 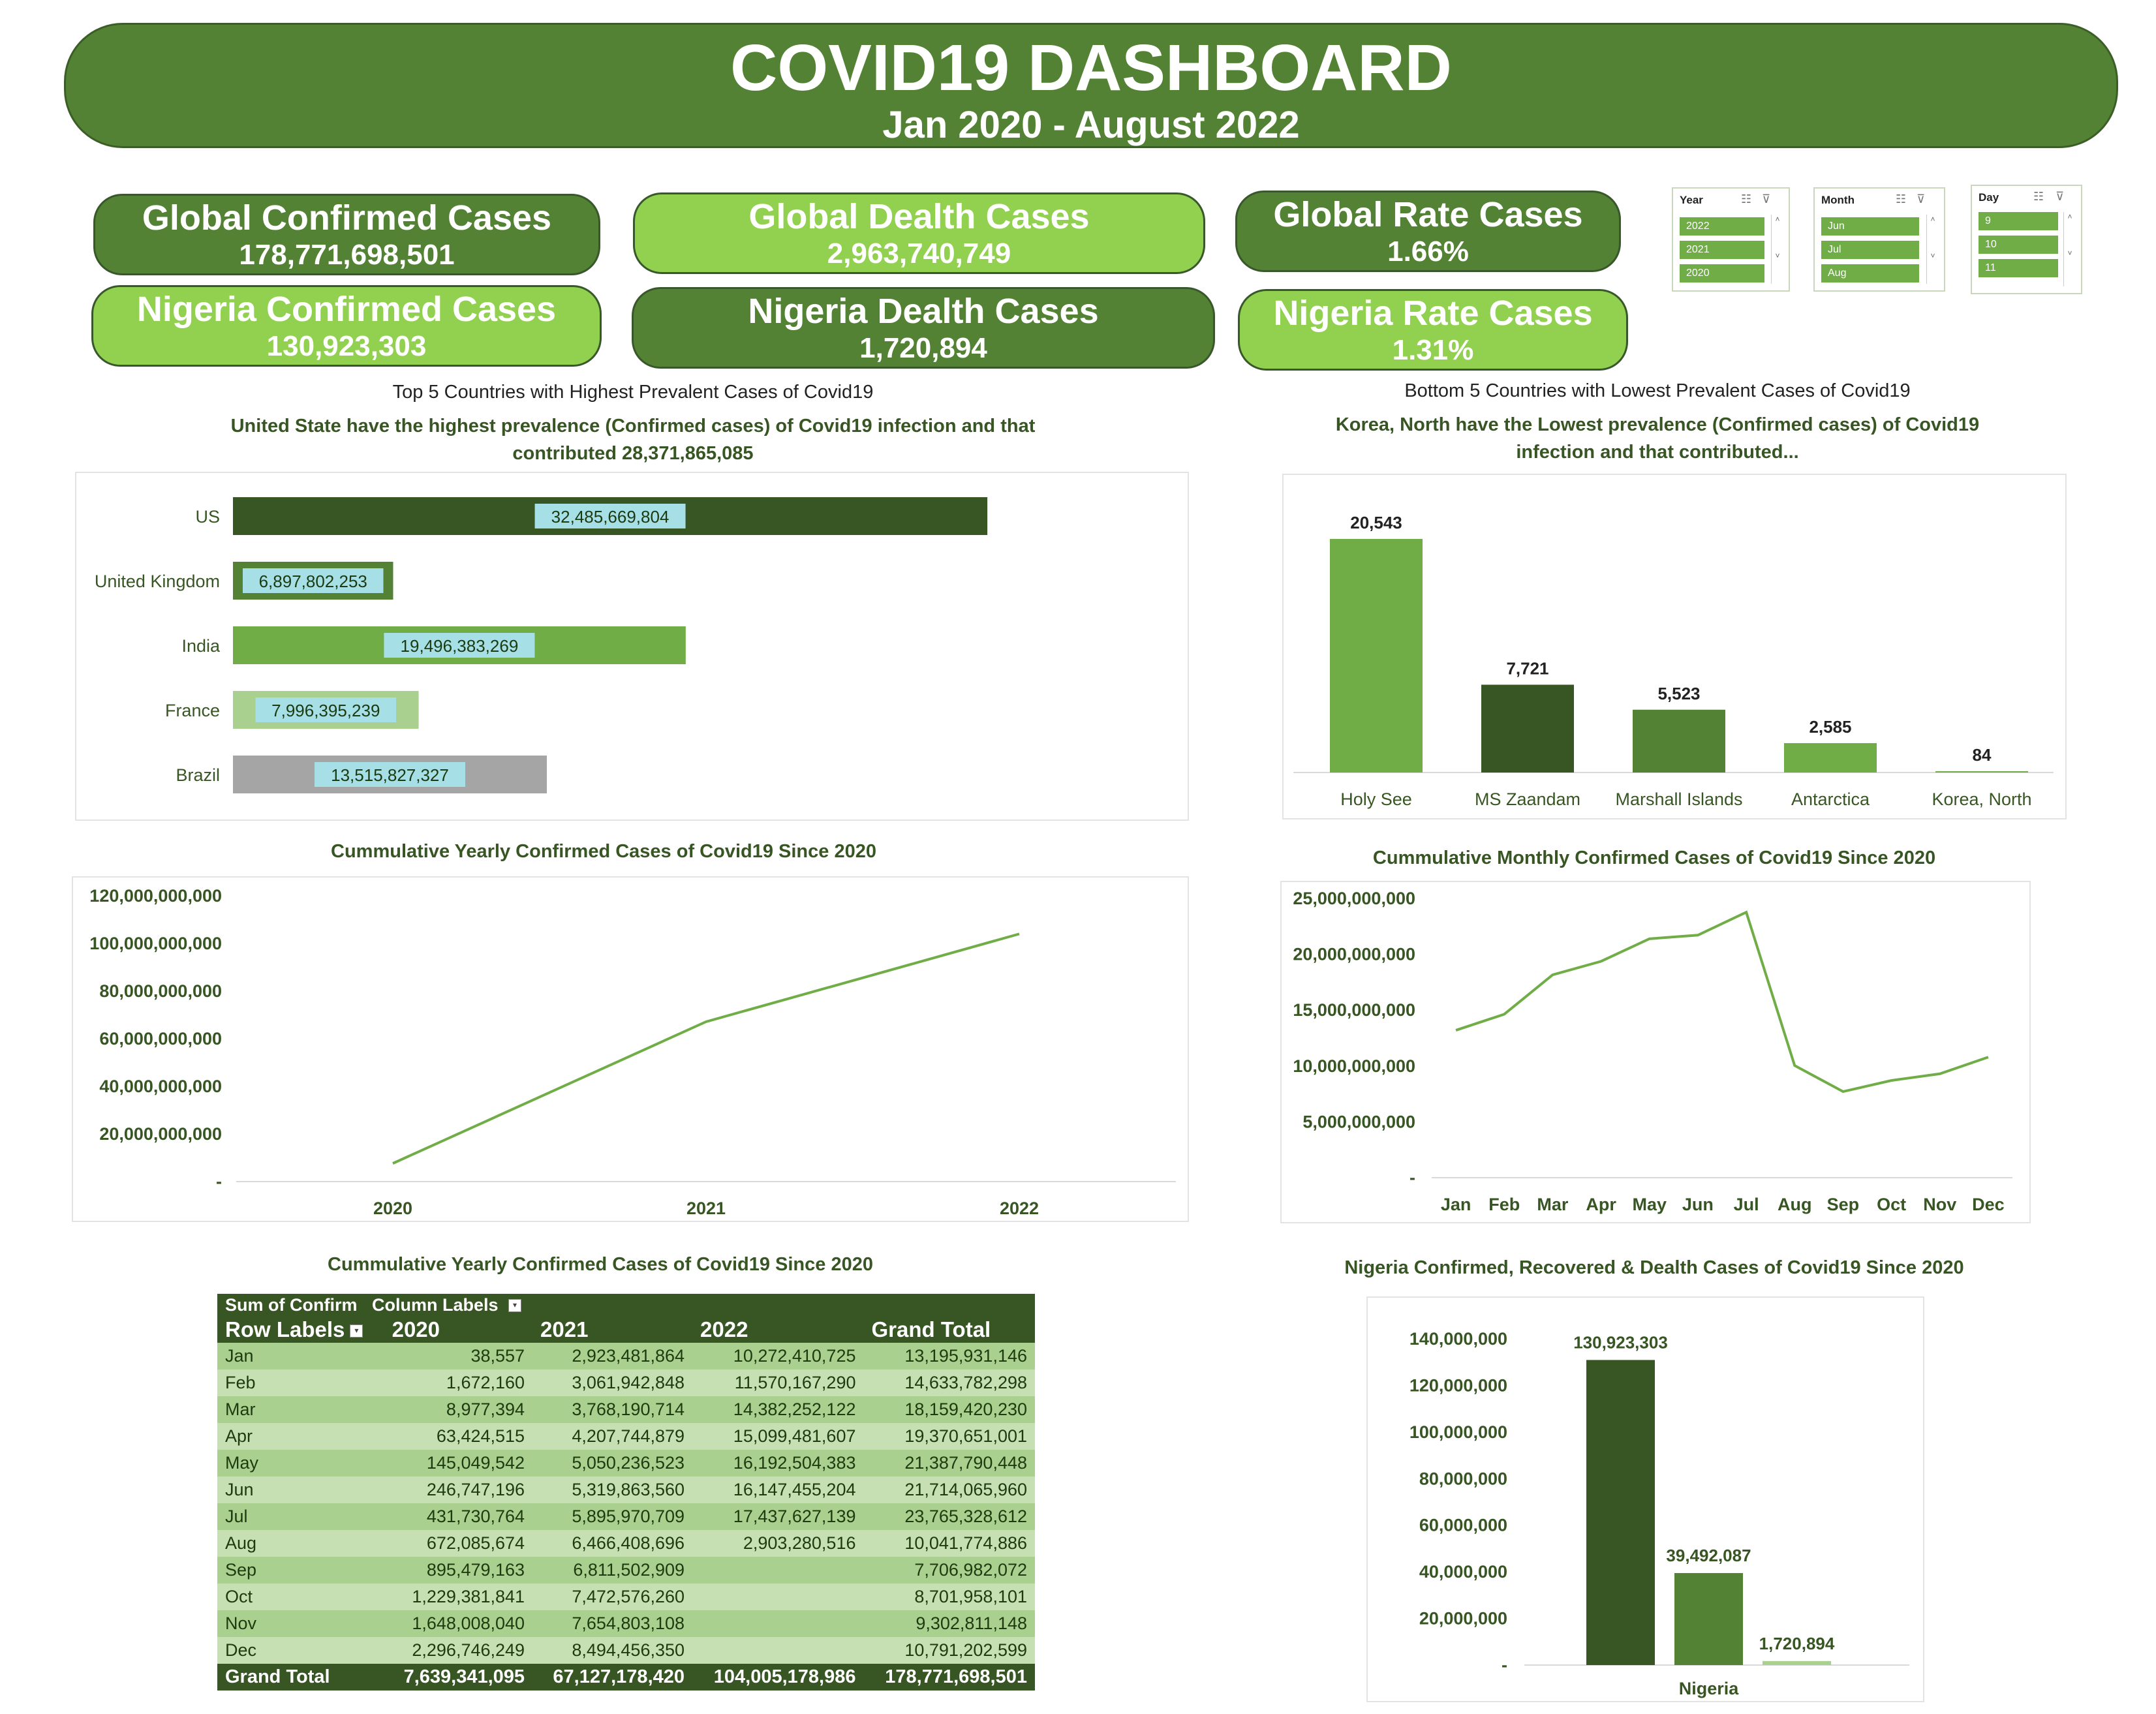 I want to click on row-filter-dropdown-icon: ▾, so click(x=357, y=1331).